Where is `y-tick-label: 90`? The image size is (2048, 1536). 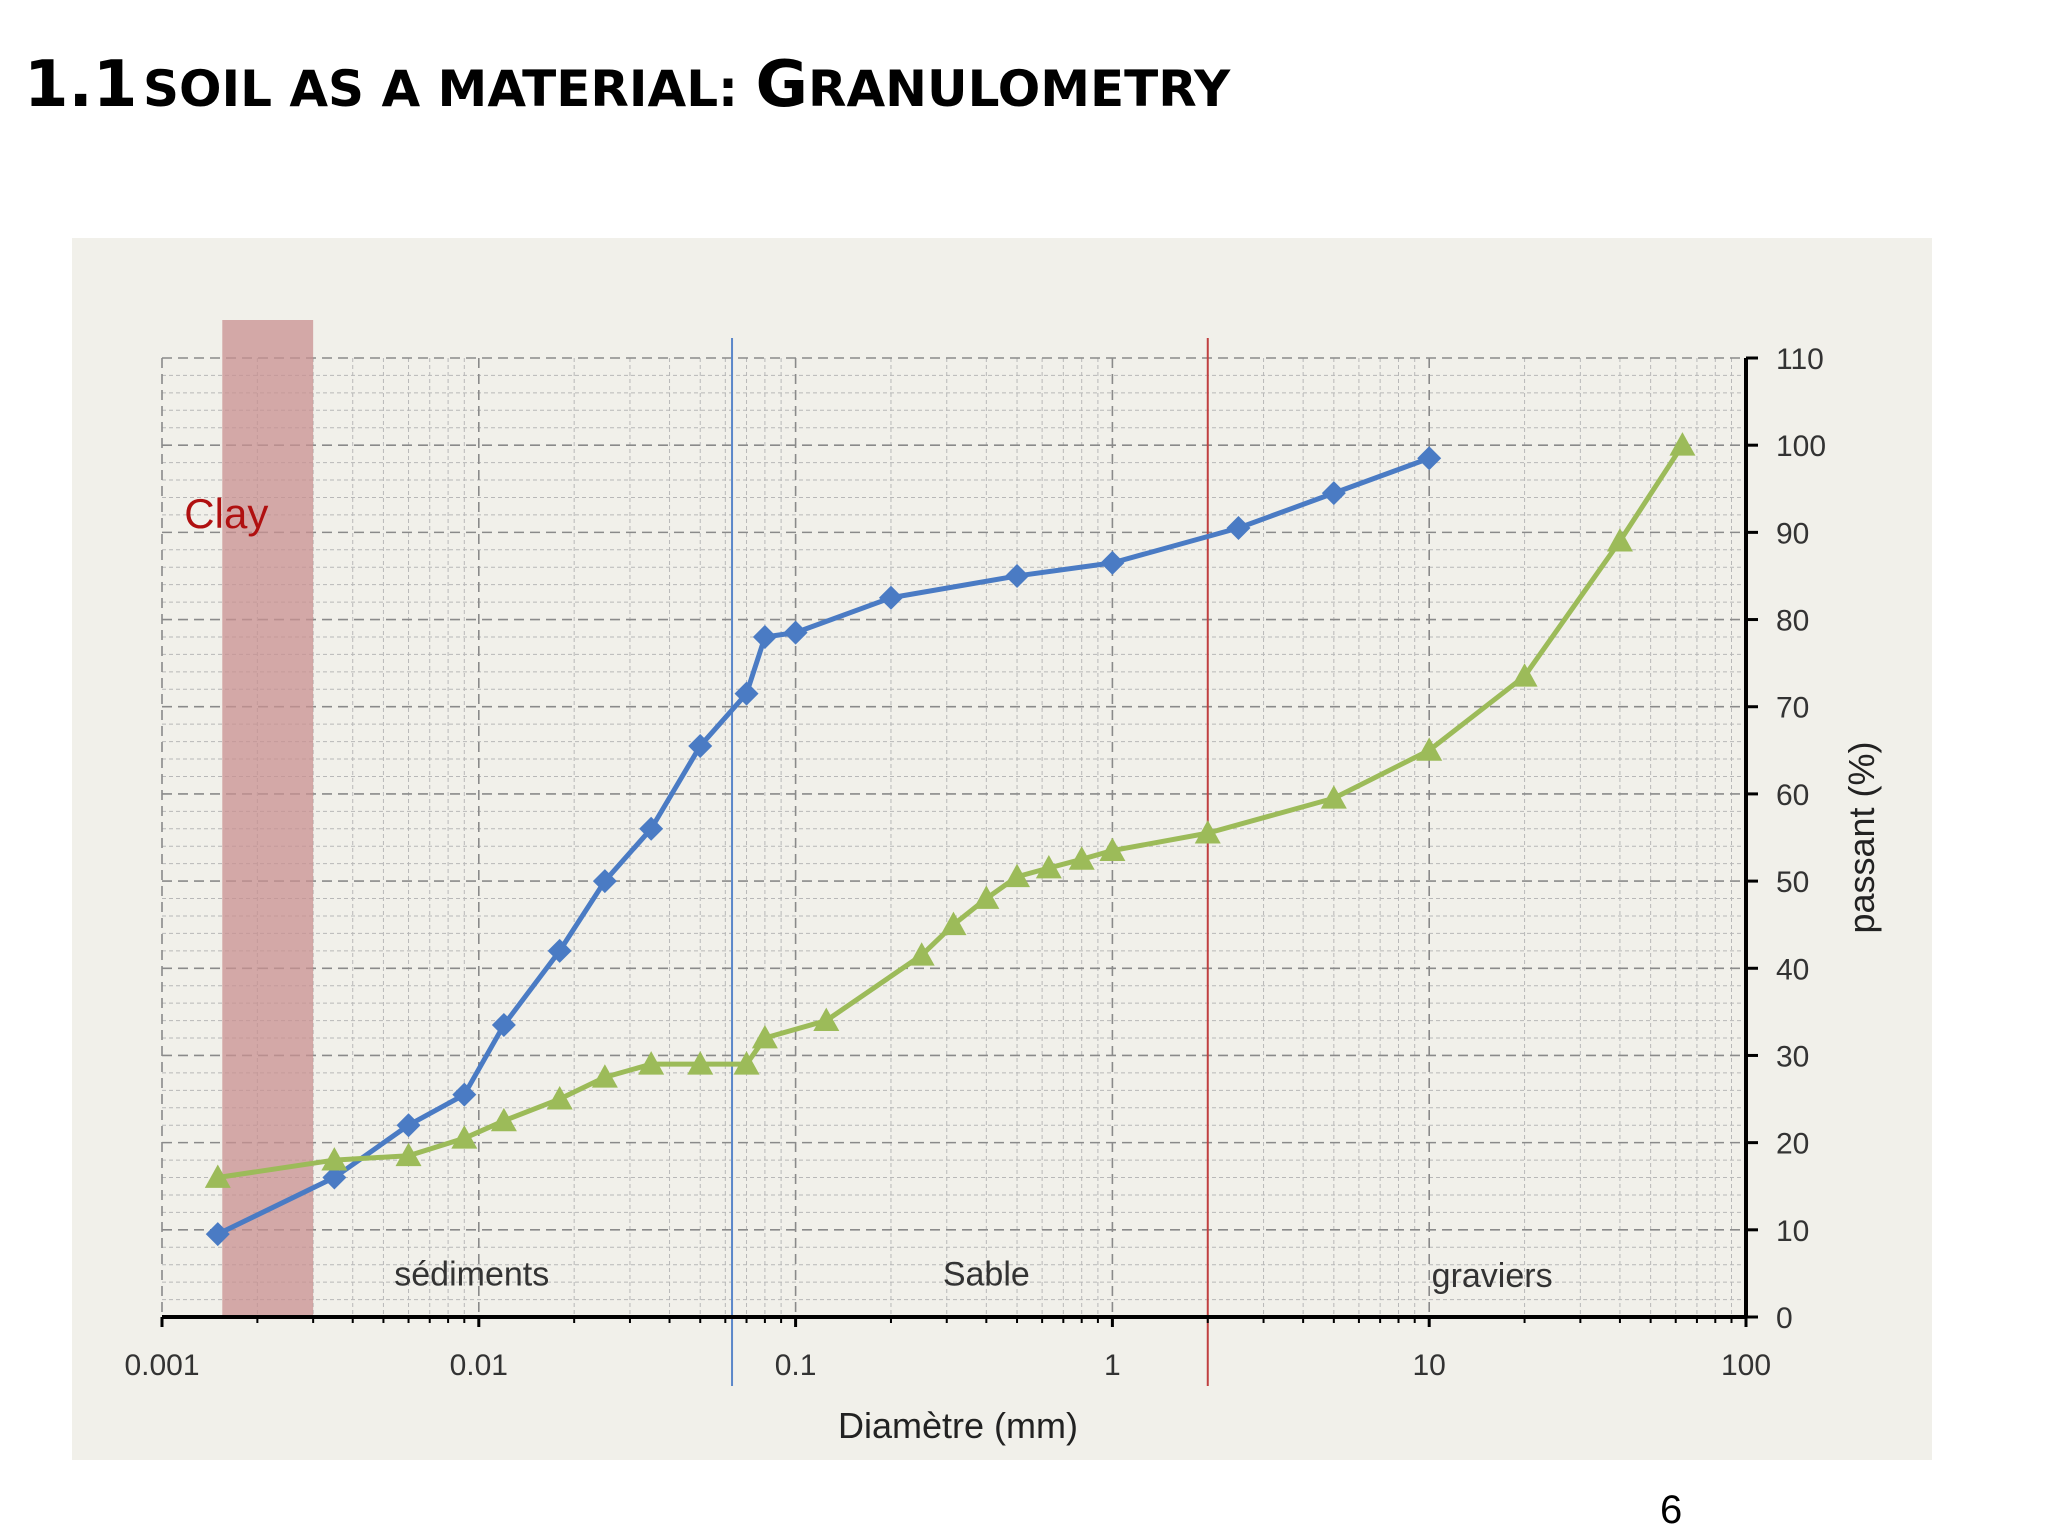 y-tick-label: 90 is located at coordinates (1792, 533).